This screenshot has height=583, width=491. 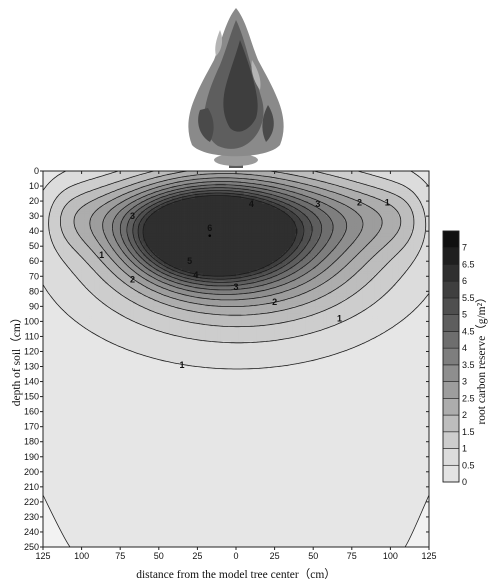 I want to click on y-tick-label: 10, so click(x=34, y=186).